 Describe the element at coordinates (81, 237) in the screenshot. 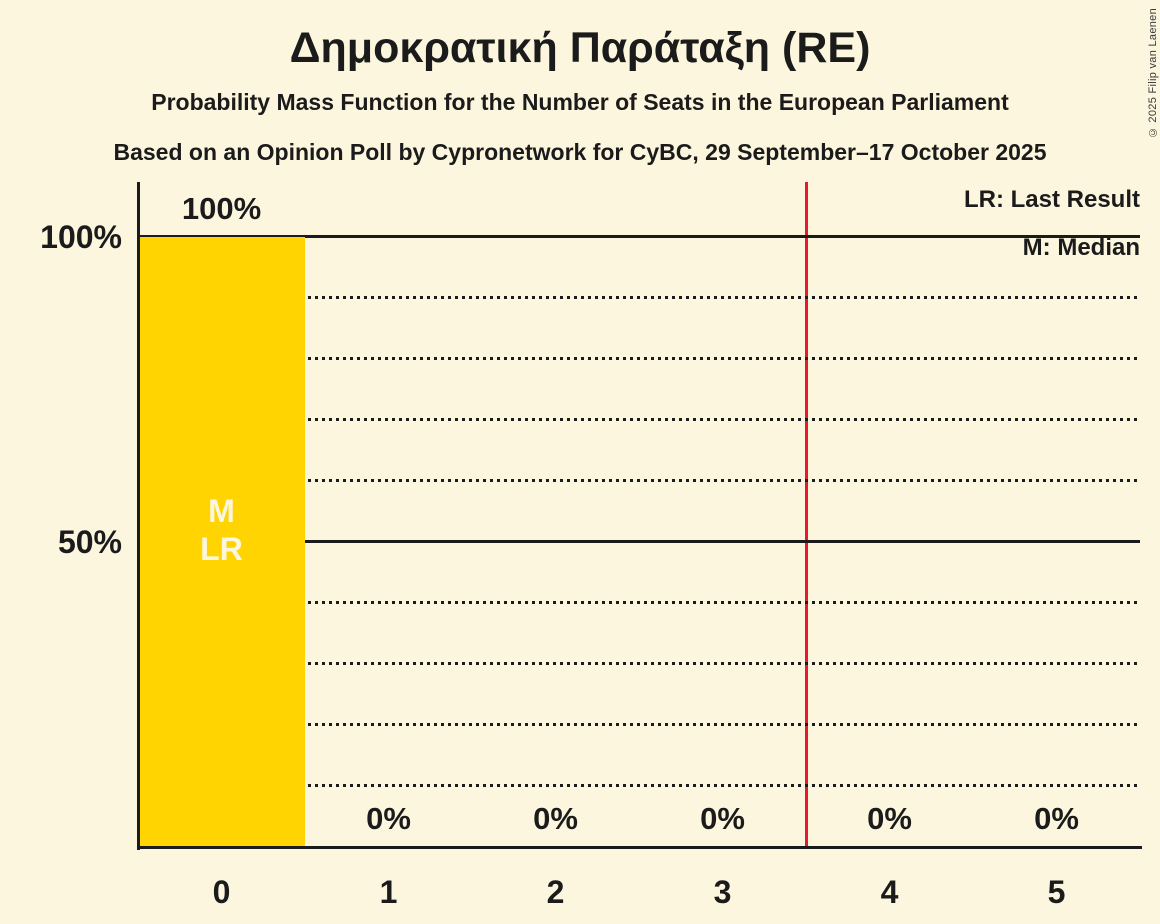

I see `y-tick-label-100: 100%` at that location.